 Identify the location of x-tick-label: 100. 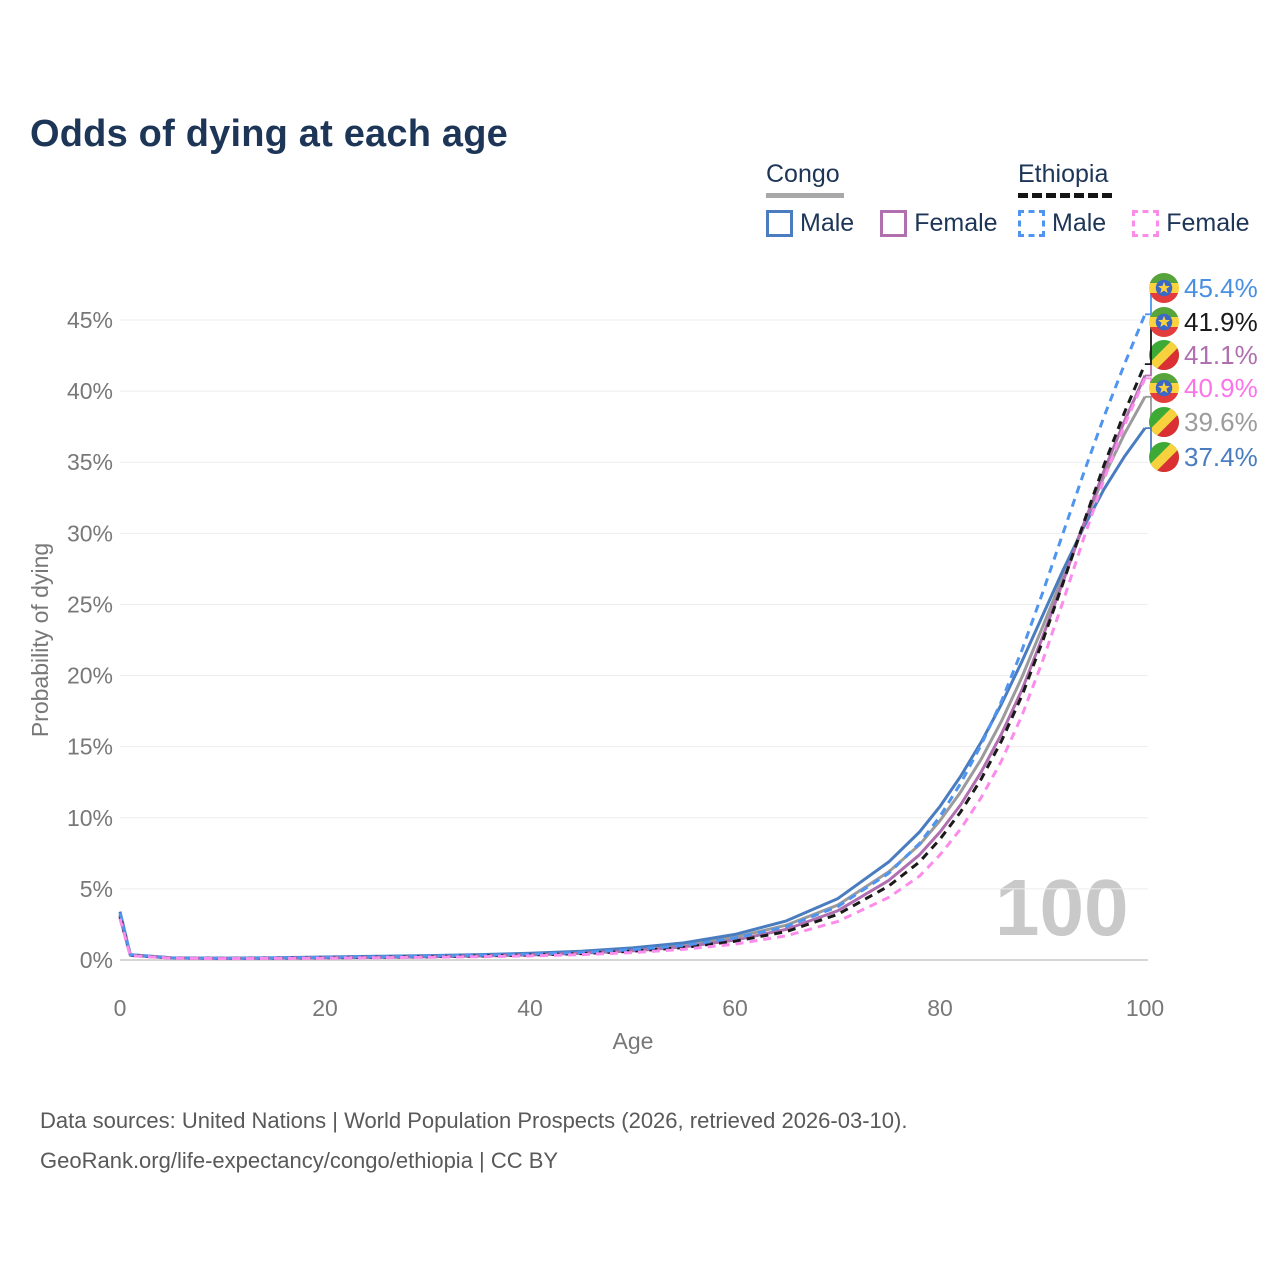
(1145, 1008).